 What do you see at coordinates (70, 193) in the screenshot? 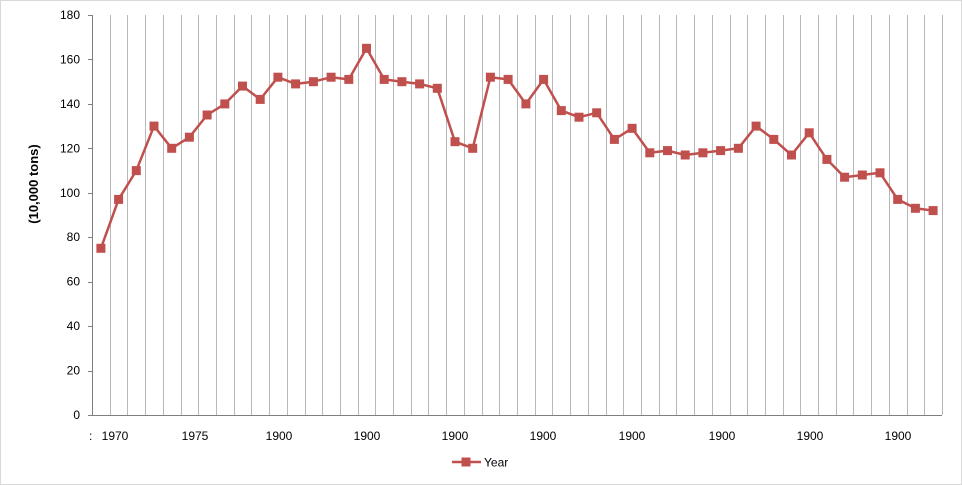
I see `y-tick-label: 100` at bounding box center [70, 193].